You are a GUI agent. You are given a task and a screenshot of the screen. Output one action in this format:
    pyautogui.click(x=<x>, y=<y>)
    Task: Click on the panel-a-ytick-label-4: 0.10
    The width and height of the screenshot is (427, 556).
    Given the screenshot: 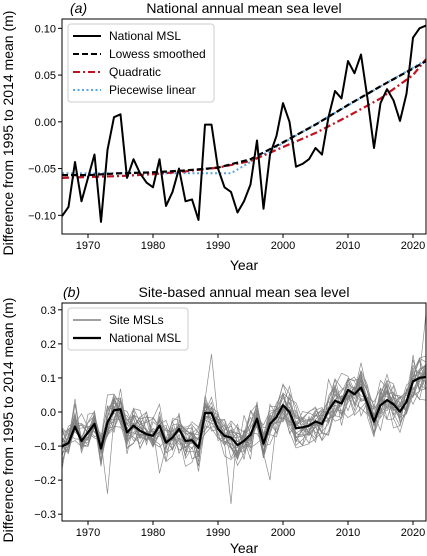 What is the action you would take?
    pyautogui.click(x=45, y=29)
    